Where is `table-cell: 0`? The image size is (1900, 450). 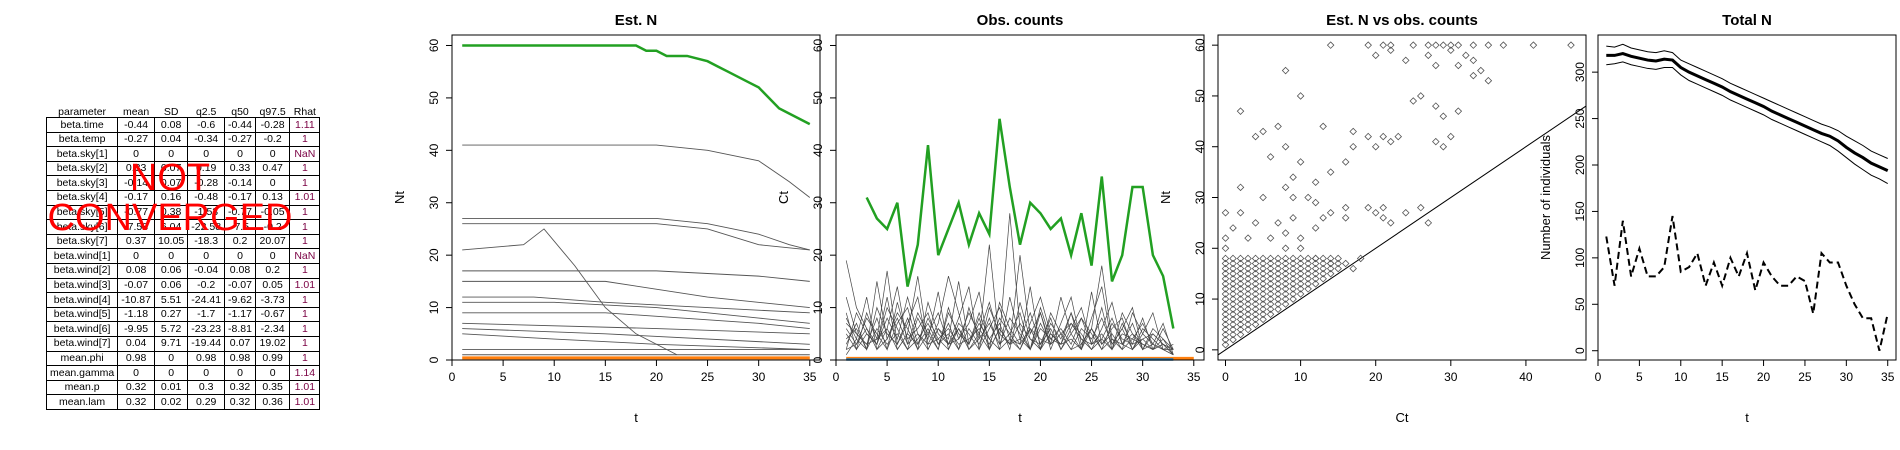 table-cell: 0 is located at coordinates (171, 358).